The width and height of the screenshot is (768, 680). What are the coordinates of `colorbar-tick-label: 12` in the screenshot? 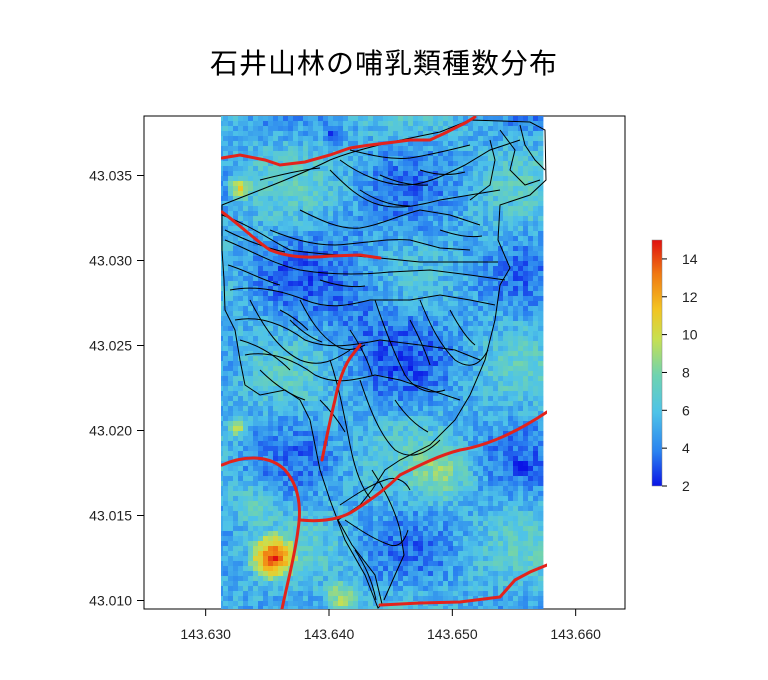 It's located at (690, 297).